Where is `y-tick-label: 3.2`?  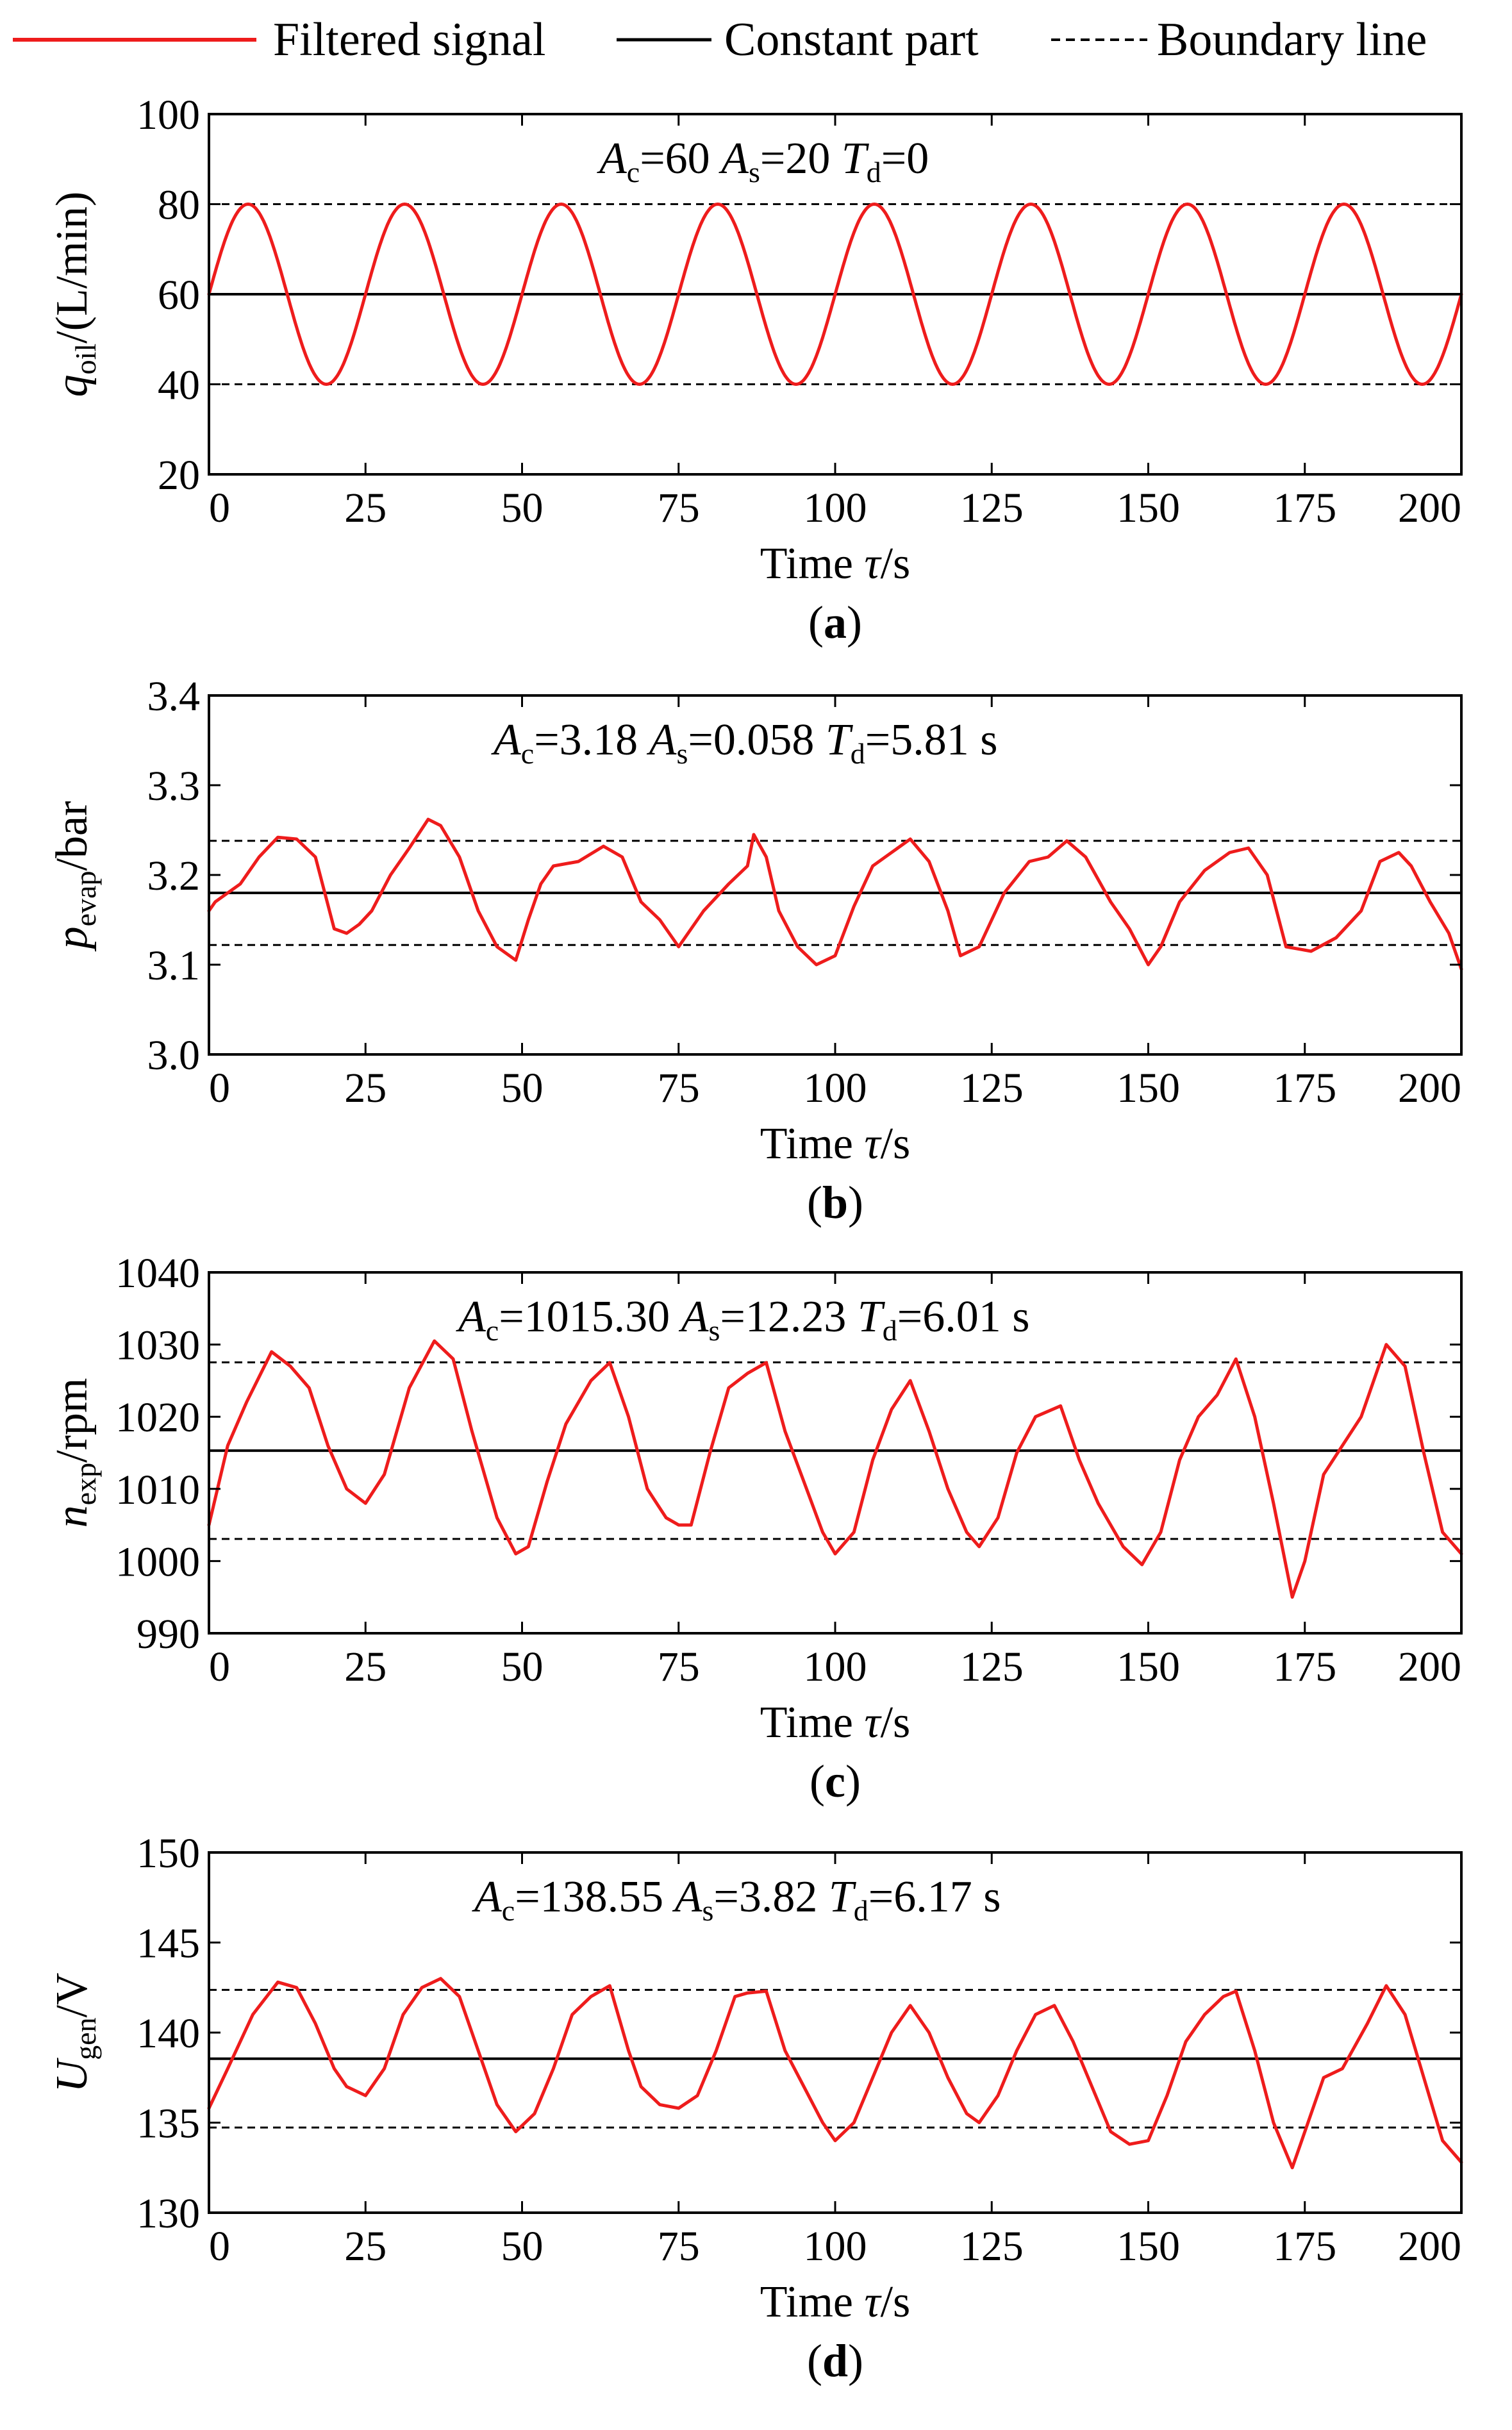
y-tick-label: 3.2 is located at coordinates (174, 876).